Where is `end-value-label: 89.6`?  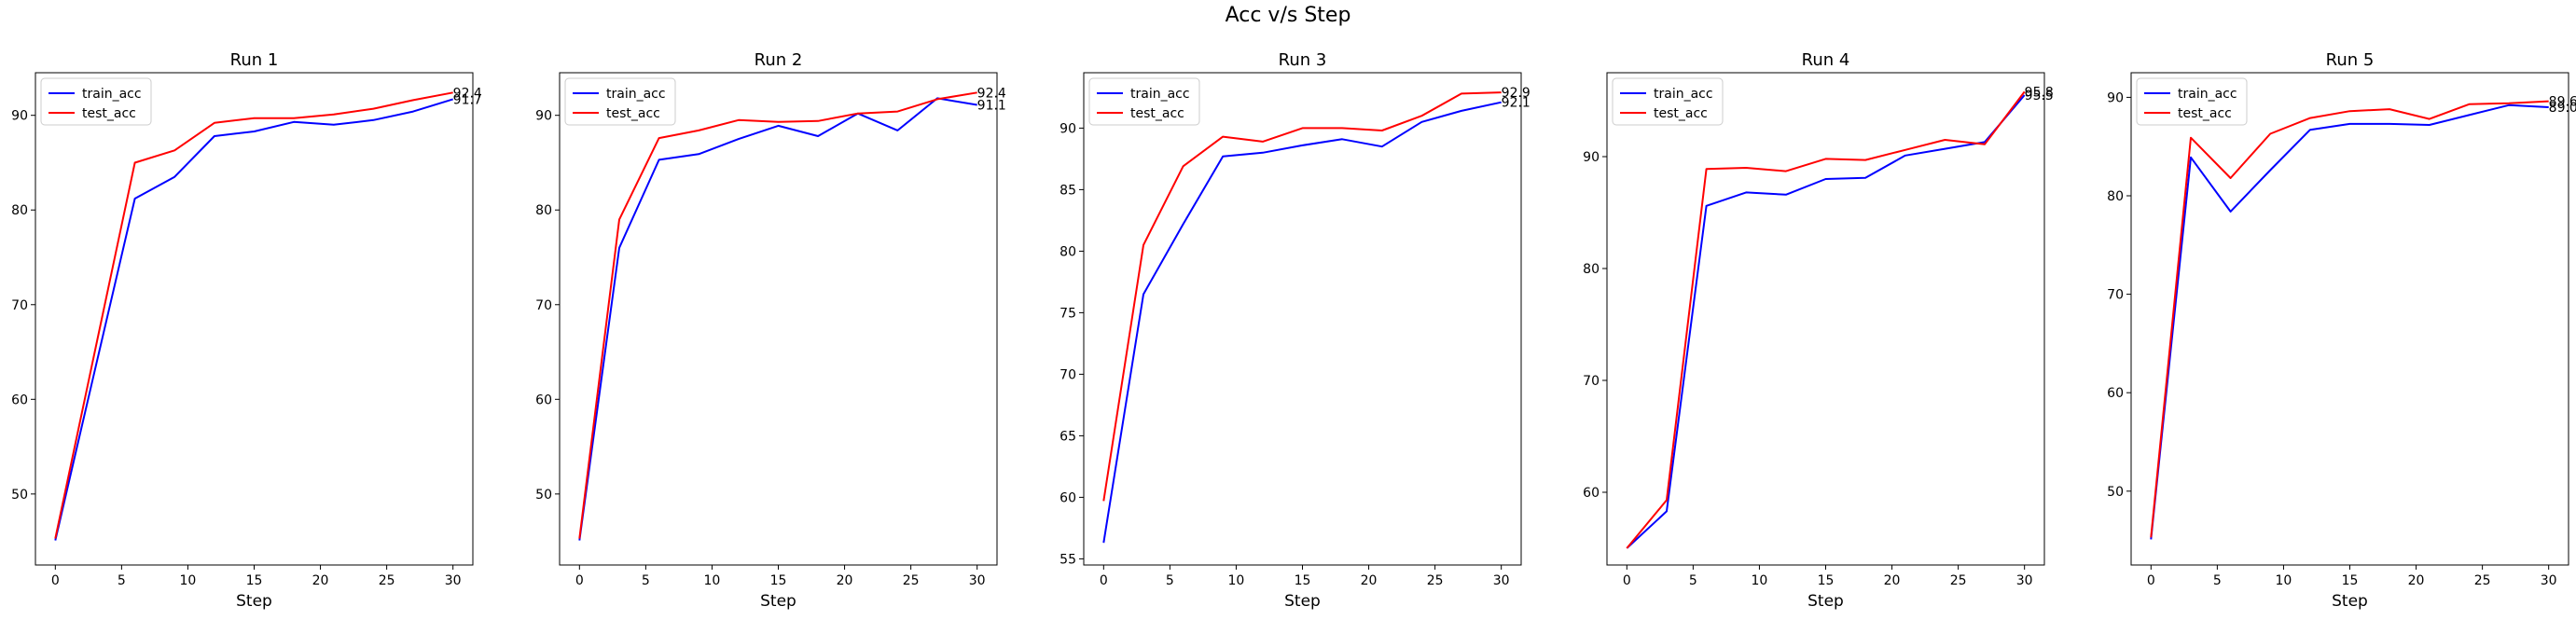
end-value-label: 89.6 is located at coordinates (2562, 102).